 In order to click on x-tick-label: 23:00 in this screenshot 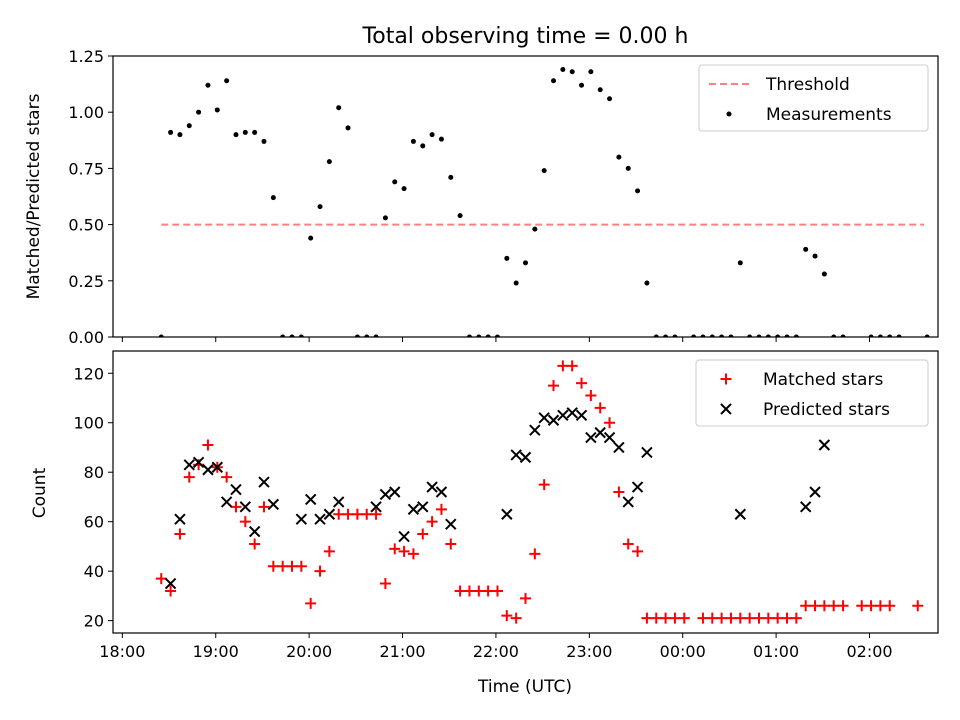, I will do `click(589, 651)`.